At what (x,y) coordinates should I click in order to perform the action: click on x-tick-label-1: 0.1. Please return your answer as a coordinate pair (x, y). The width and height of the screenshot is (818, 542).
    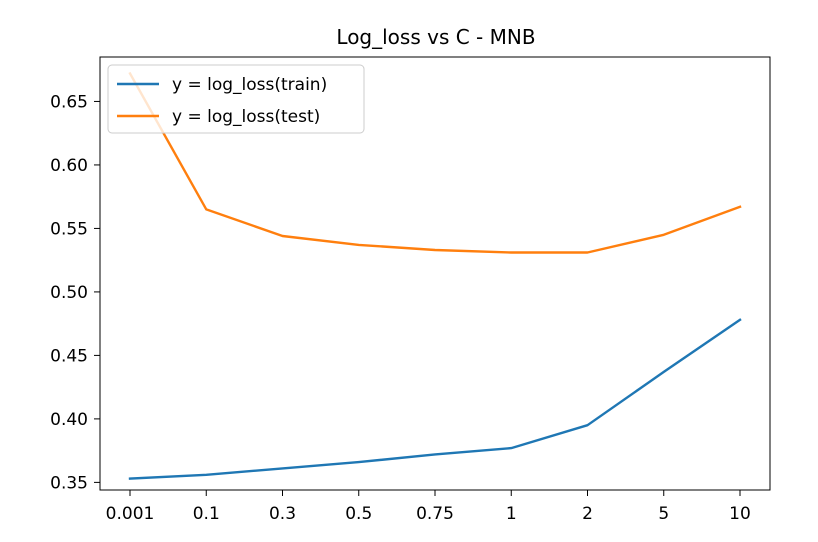
    Looking at the image, I should click on (206, 514).